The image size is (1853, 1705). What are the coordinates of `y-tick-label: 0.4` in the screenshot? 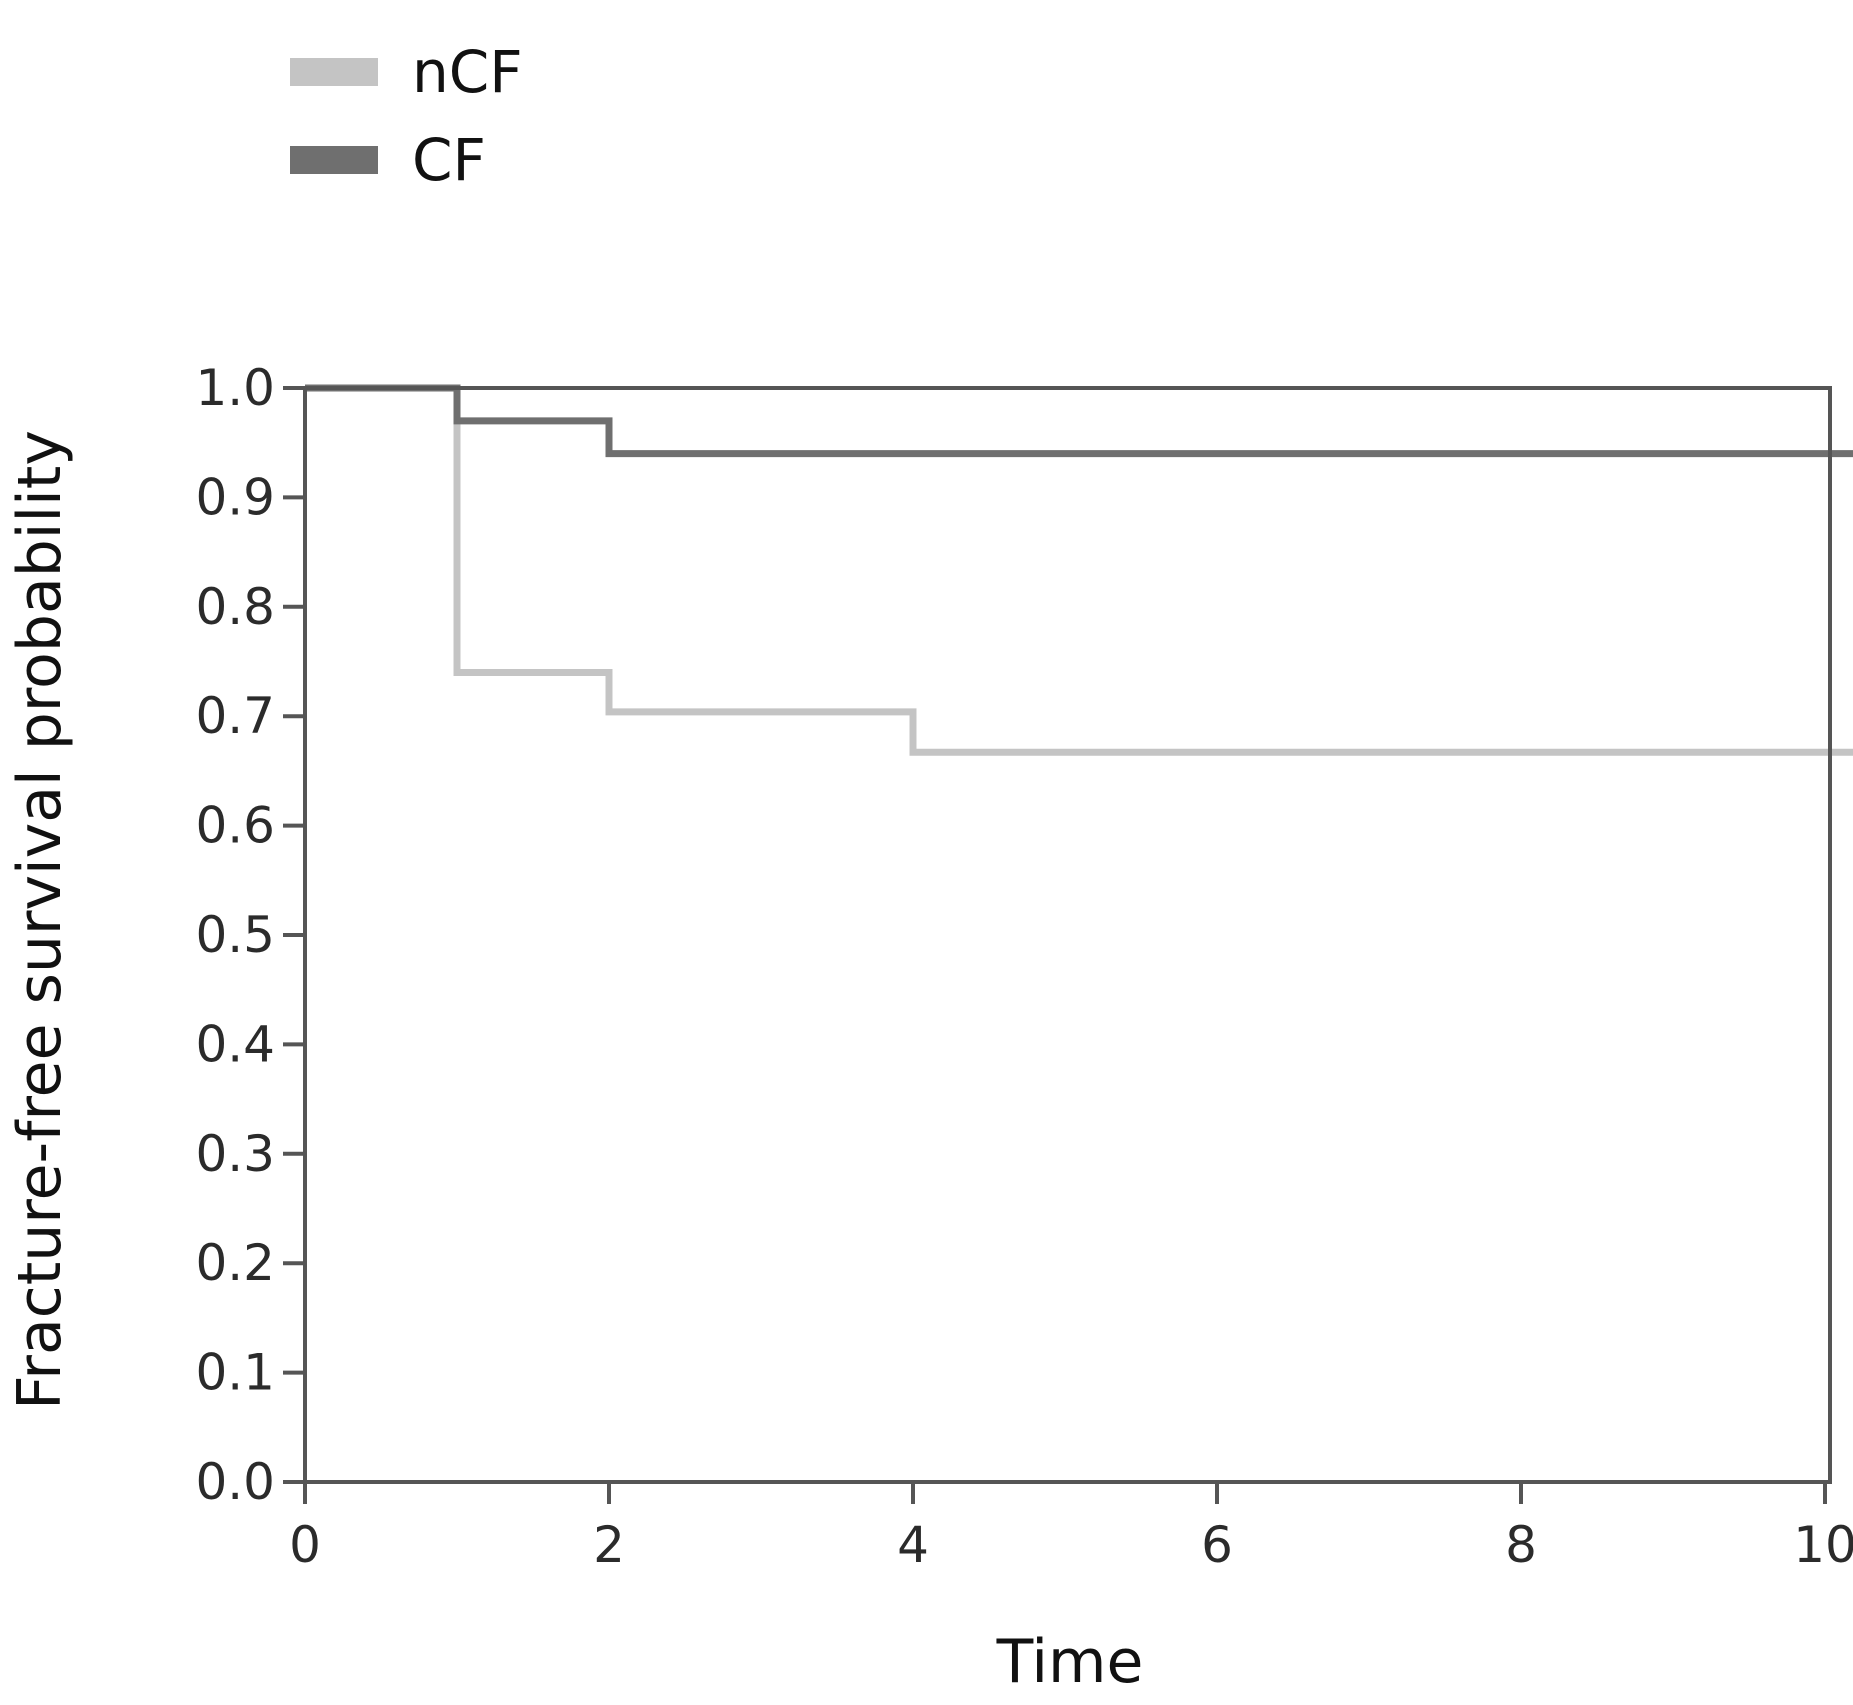 It's located at (235, 1044).